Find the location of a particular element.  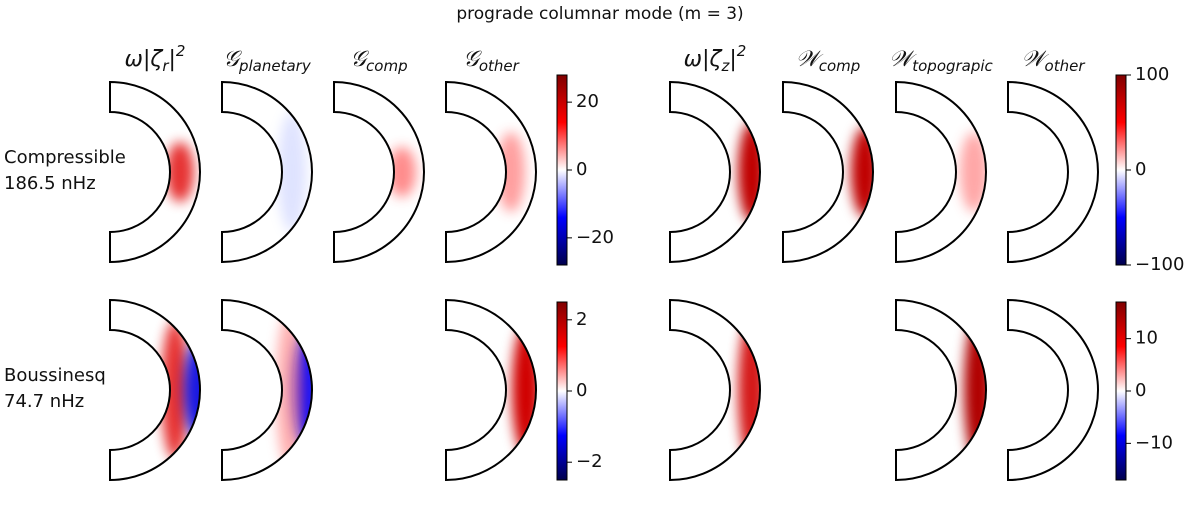

colorbar-tick-label: −20 is located at coordinates (595, 237).